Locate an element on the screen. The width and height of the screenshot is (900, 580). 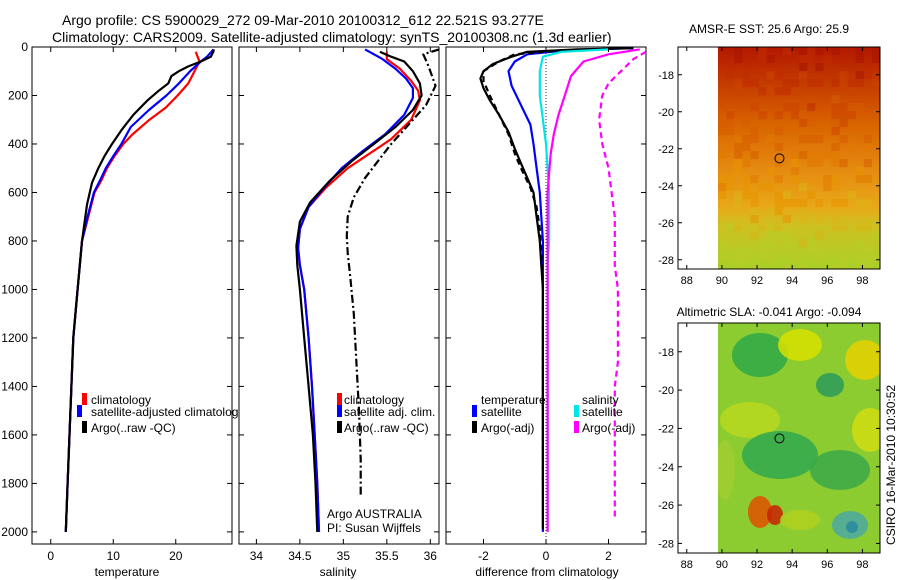
legend-swatch-blue is located at coordinates (339, 411).